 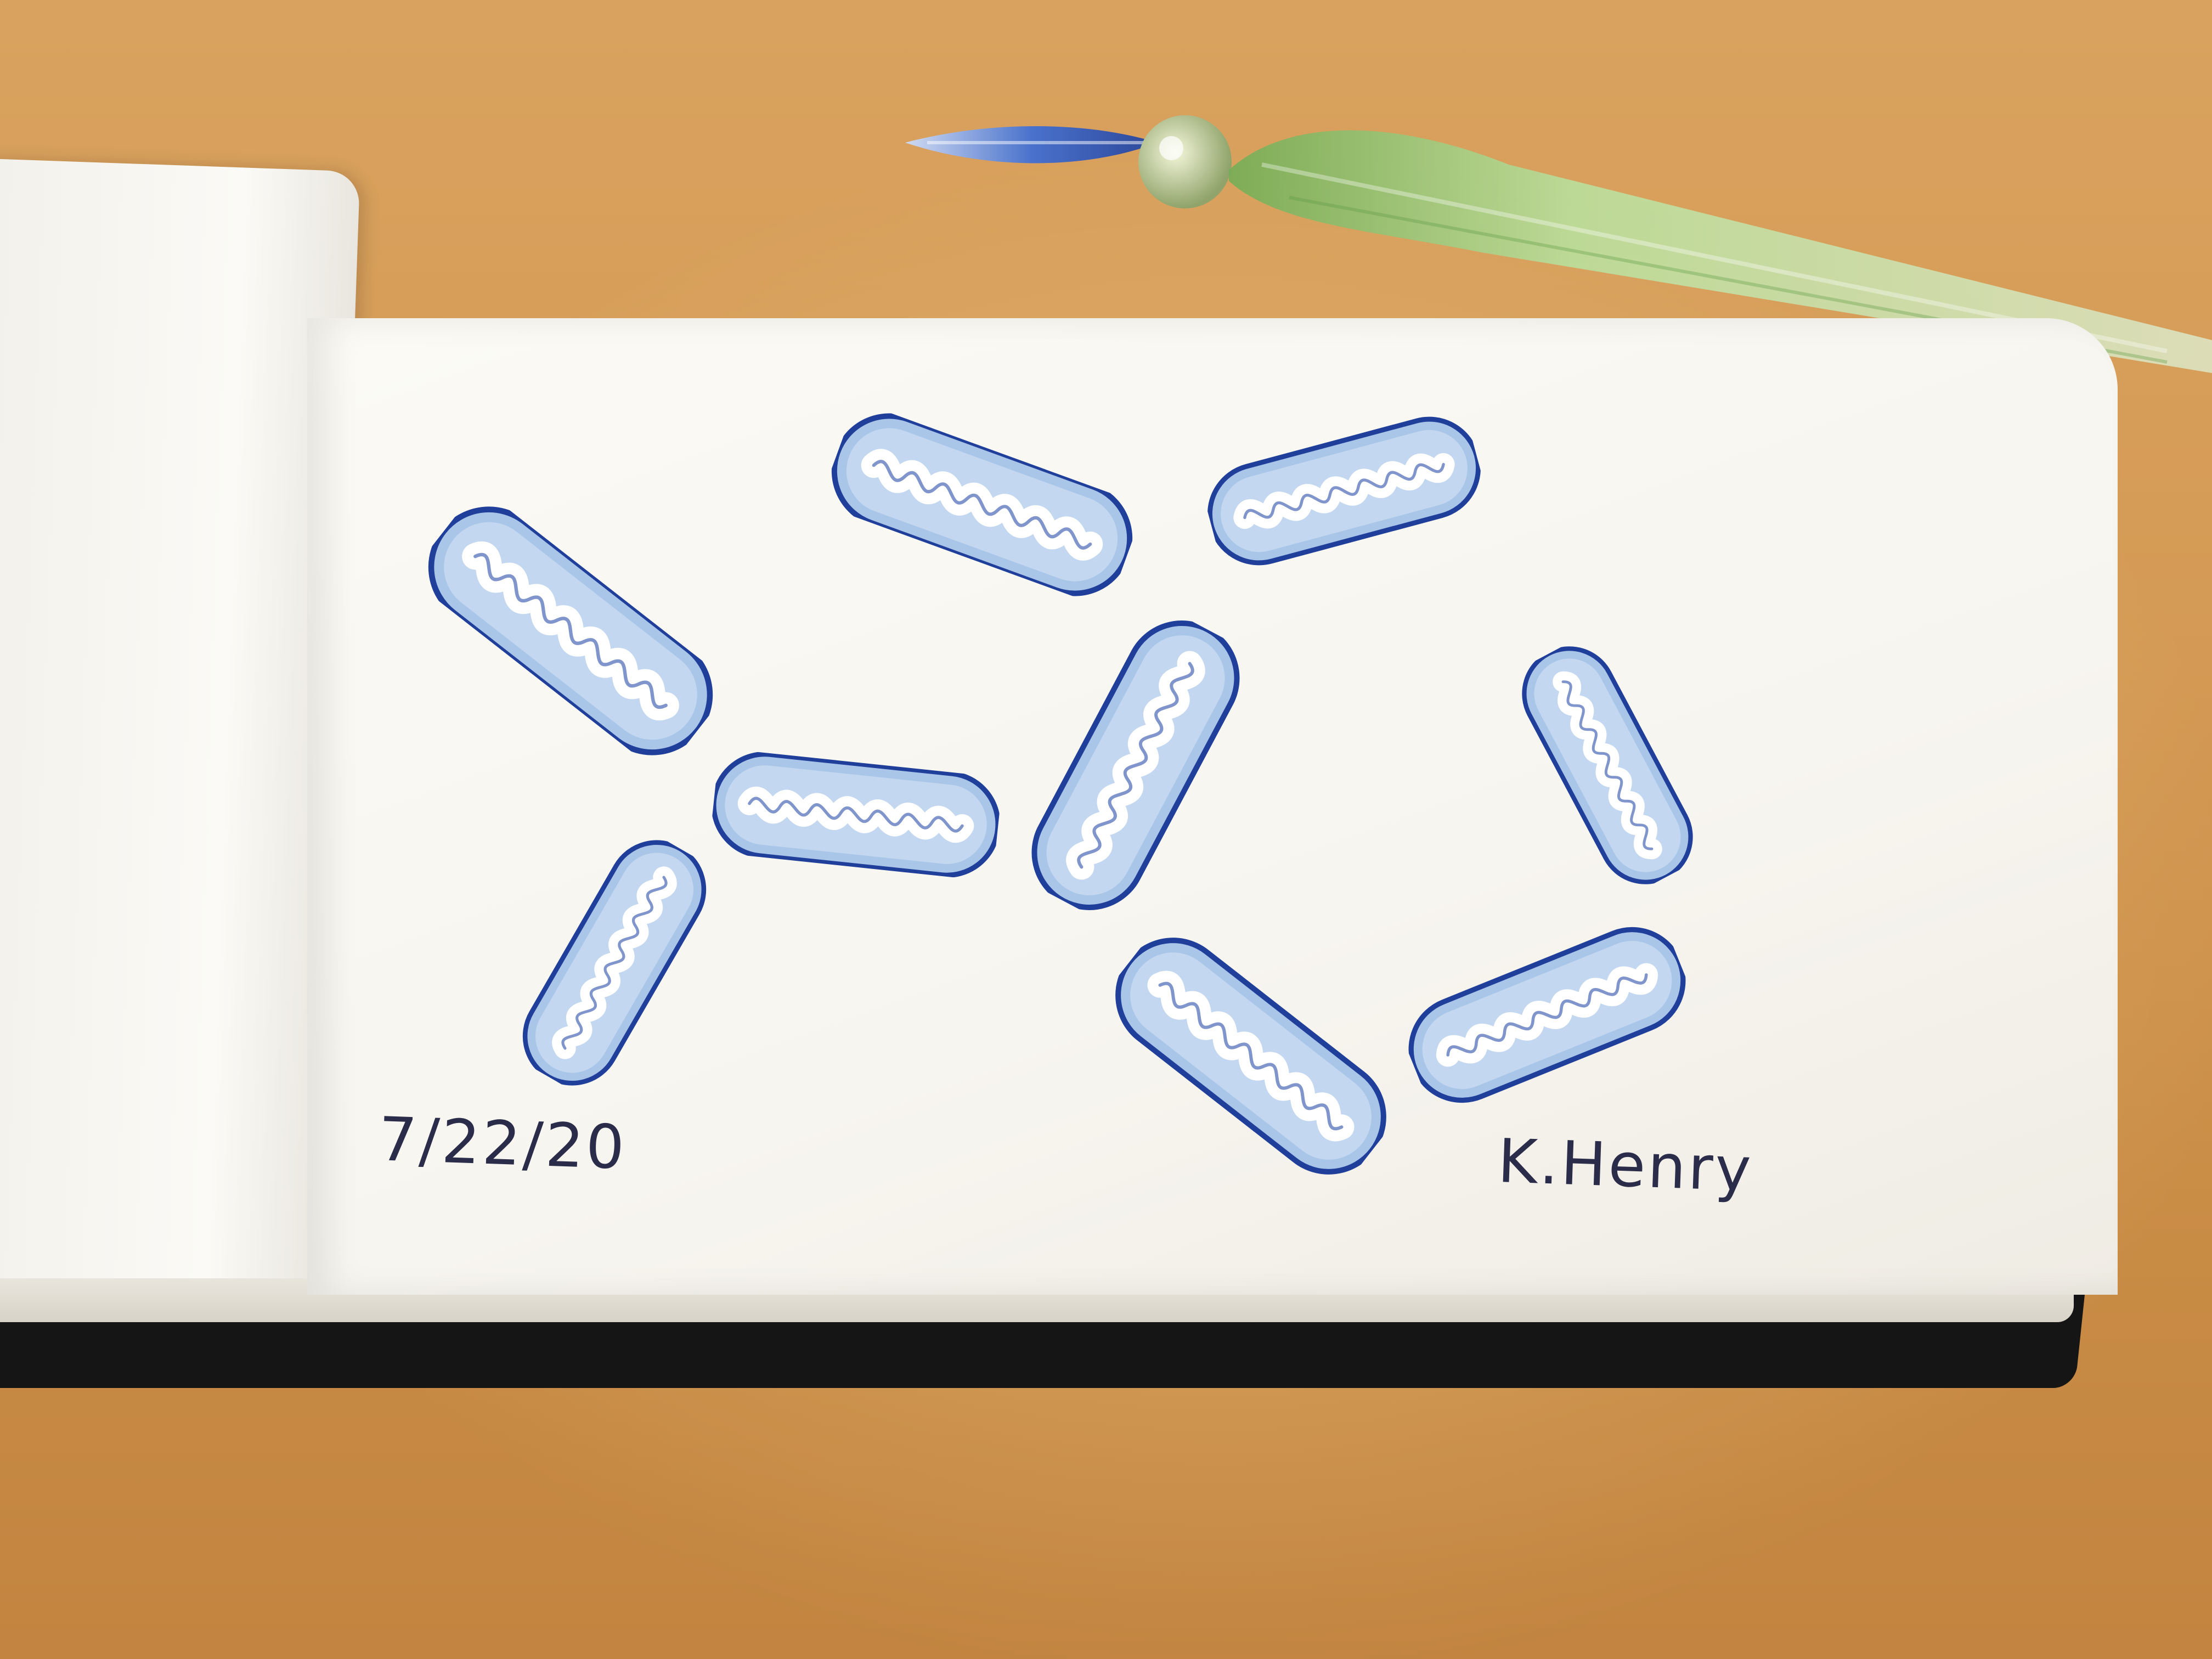 I want to click on glass-dip-pen-icon, so click(x=1558, y=244).